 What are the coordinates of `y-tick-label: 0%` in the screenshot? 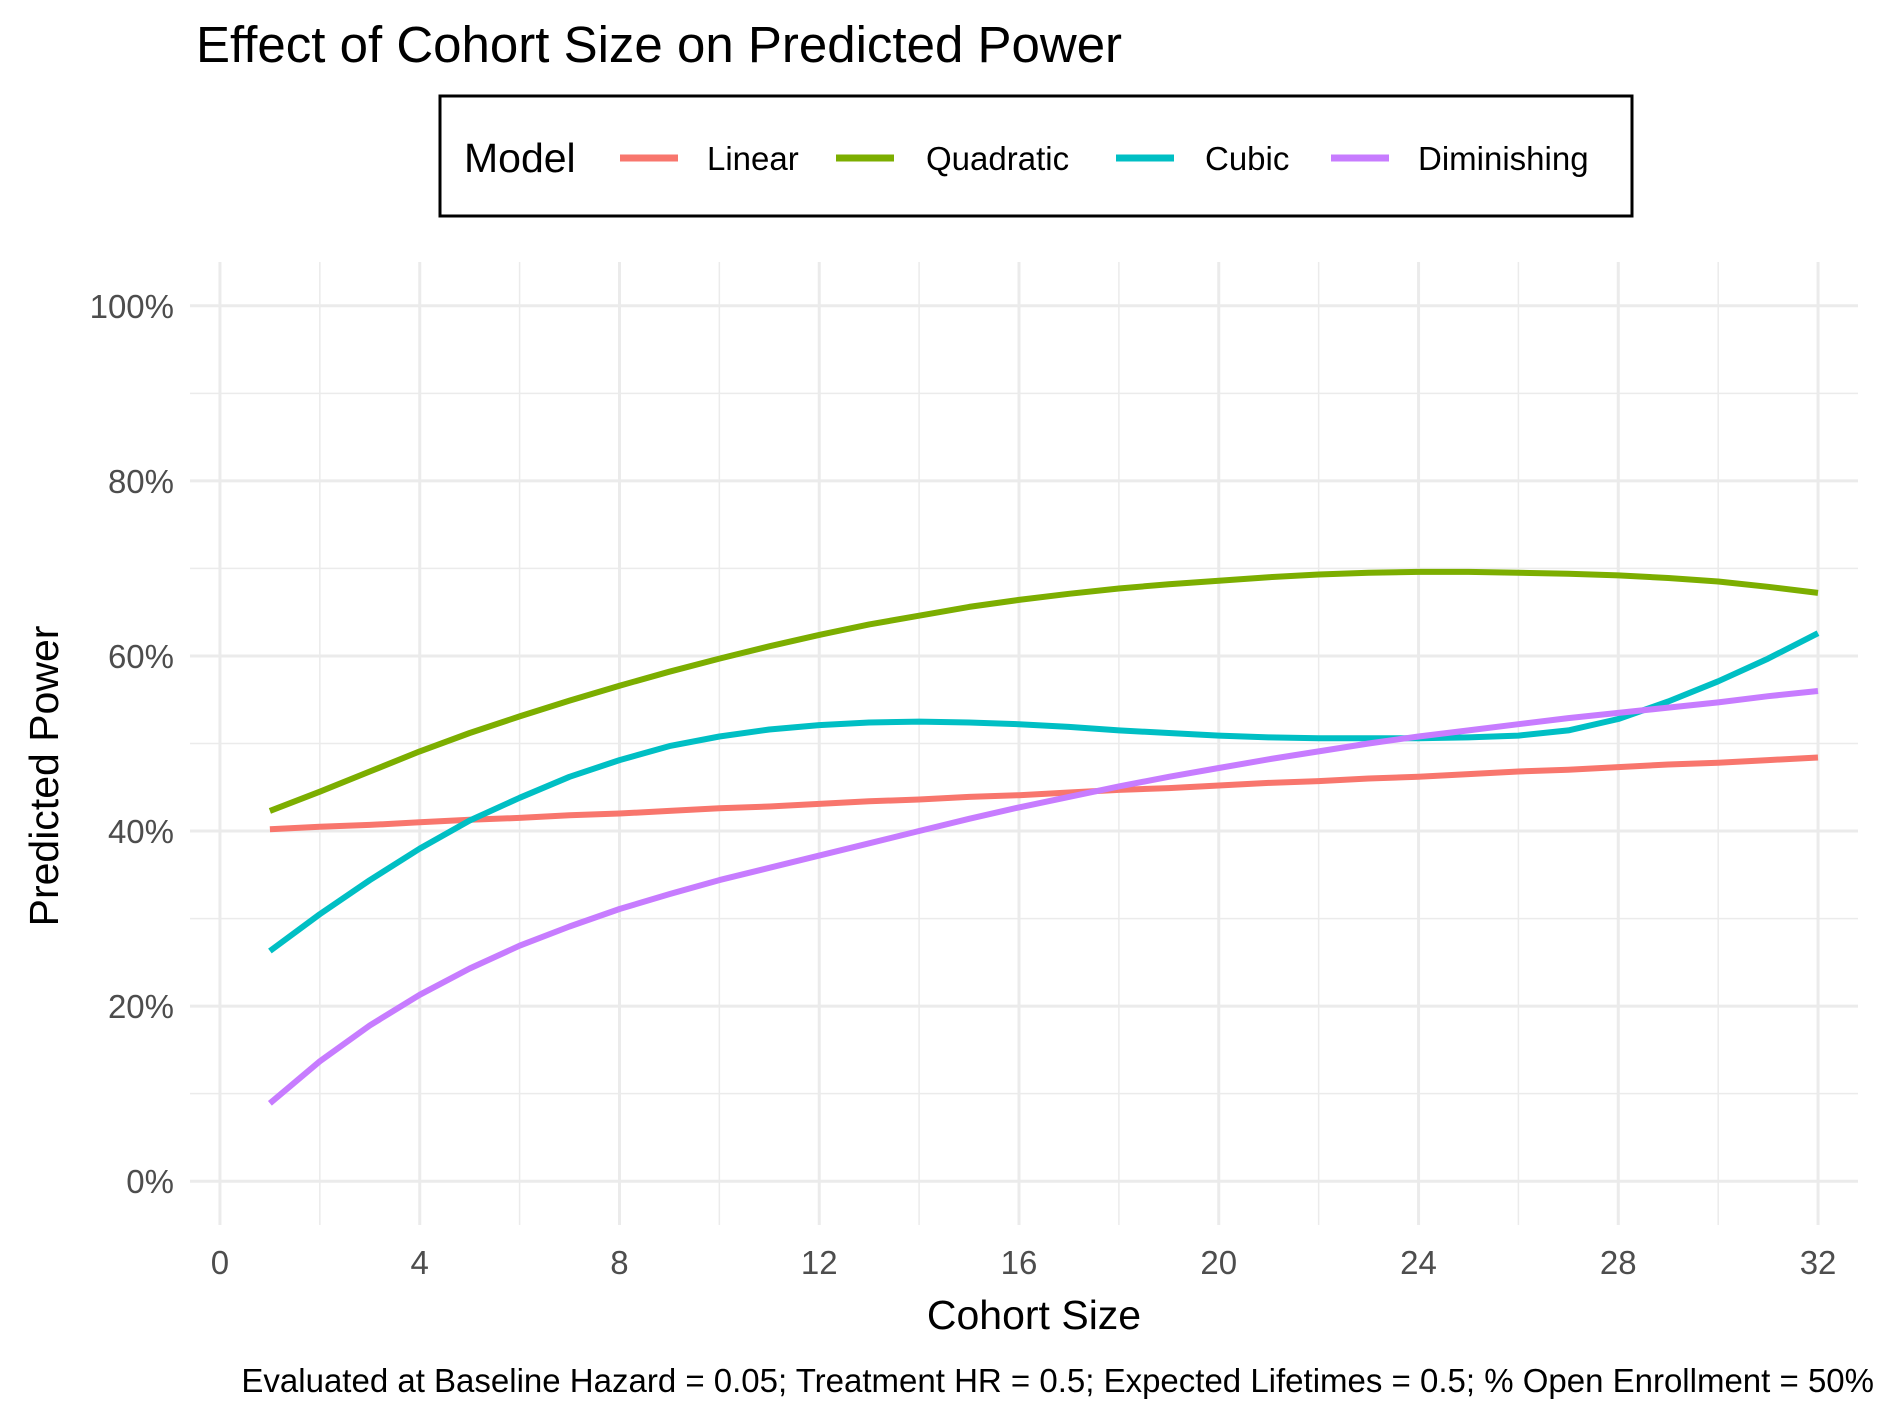 It's located at (150, 1181).